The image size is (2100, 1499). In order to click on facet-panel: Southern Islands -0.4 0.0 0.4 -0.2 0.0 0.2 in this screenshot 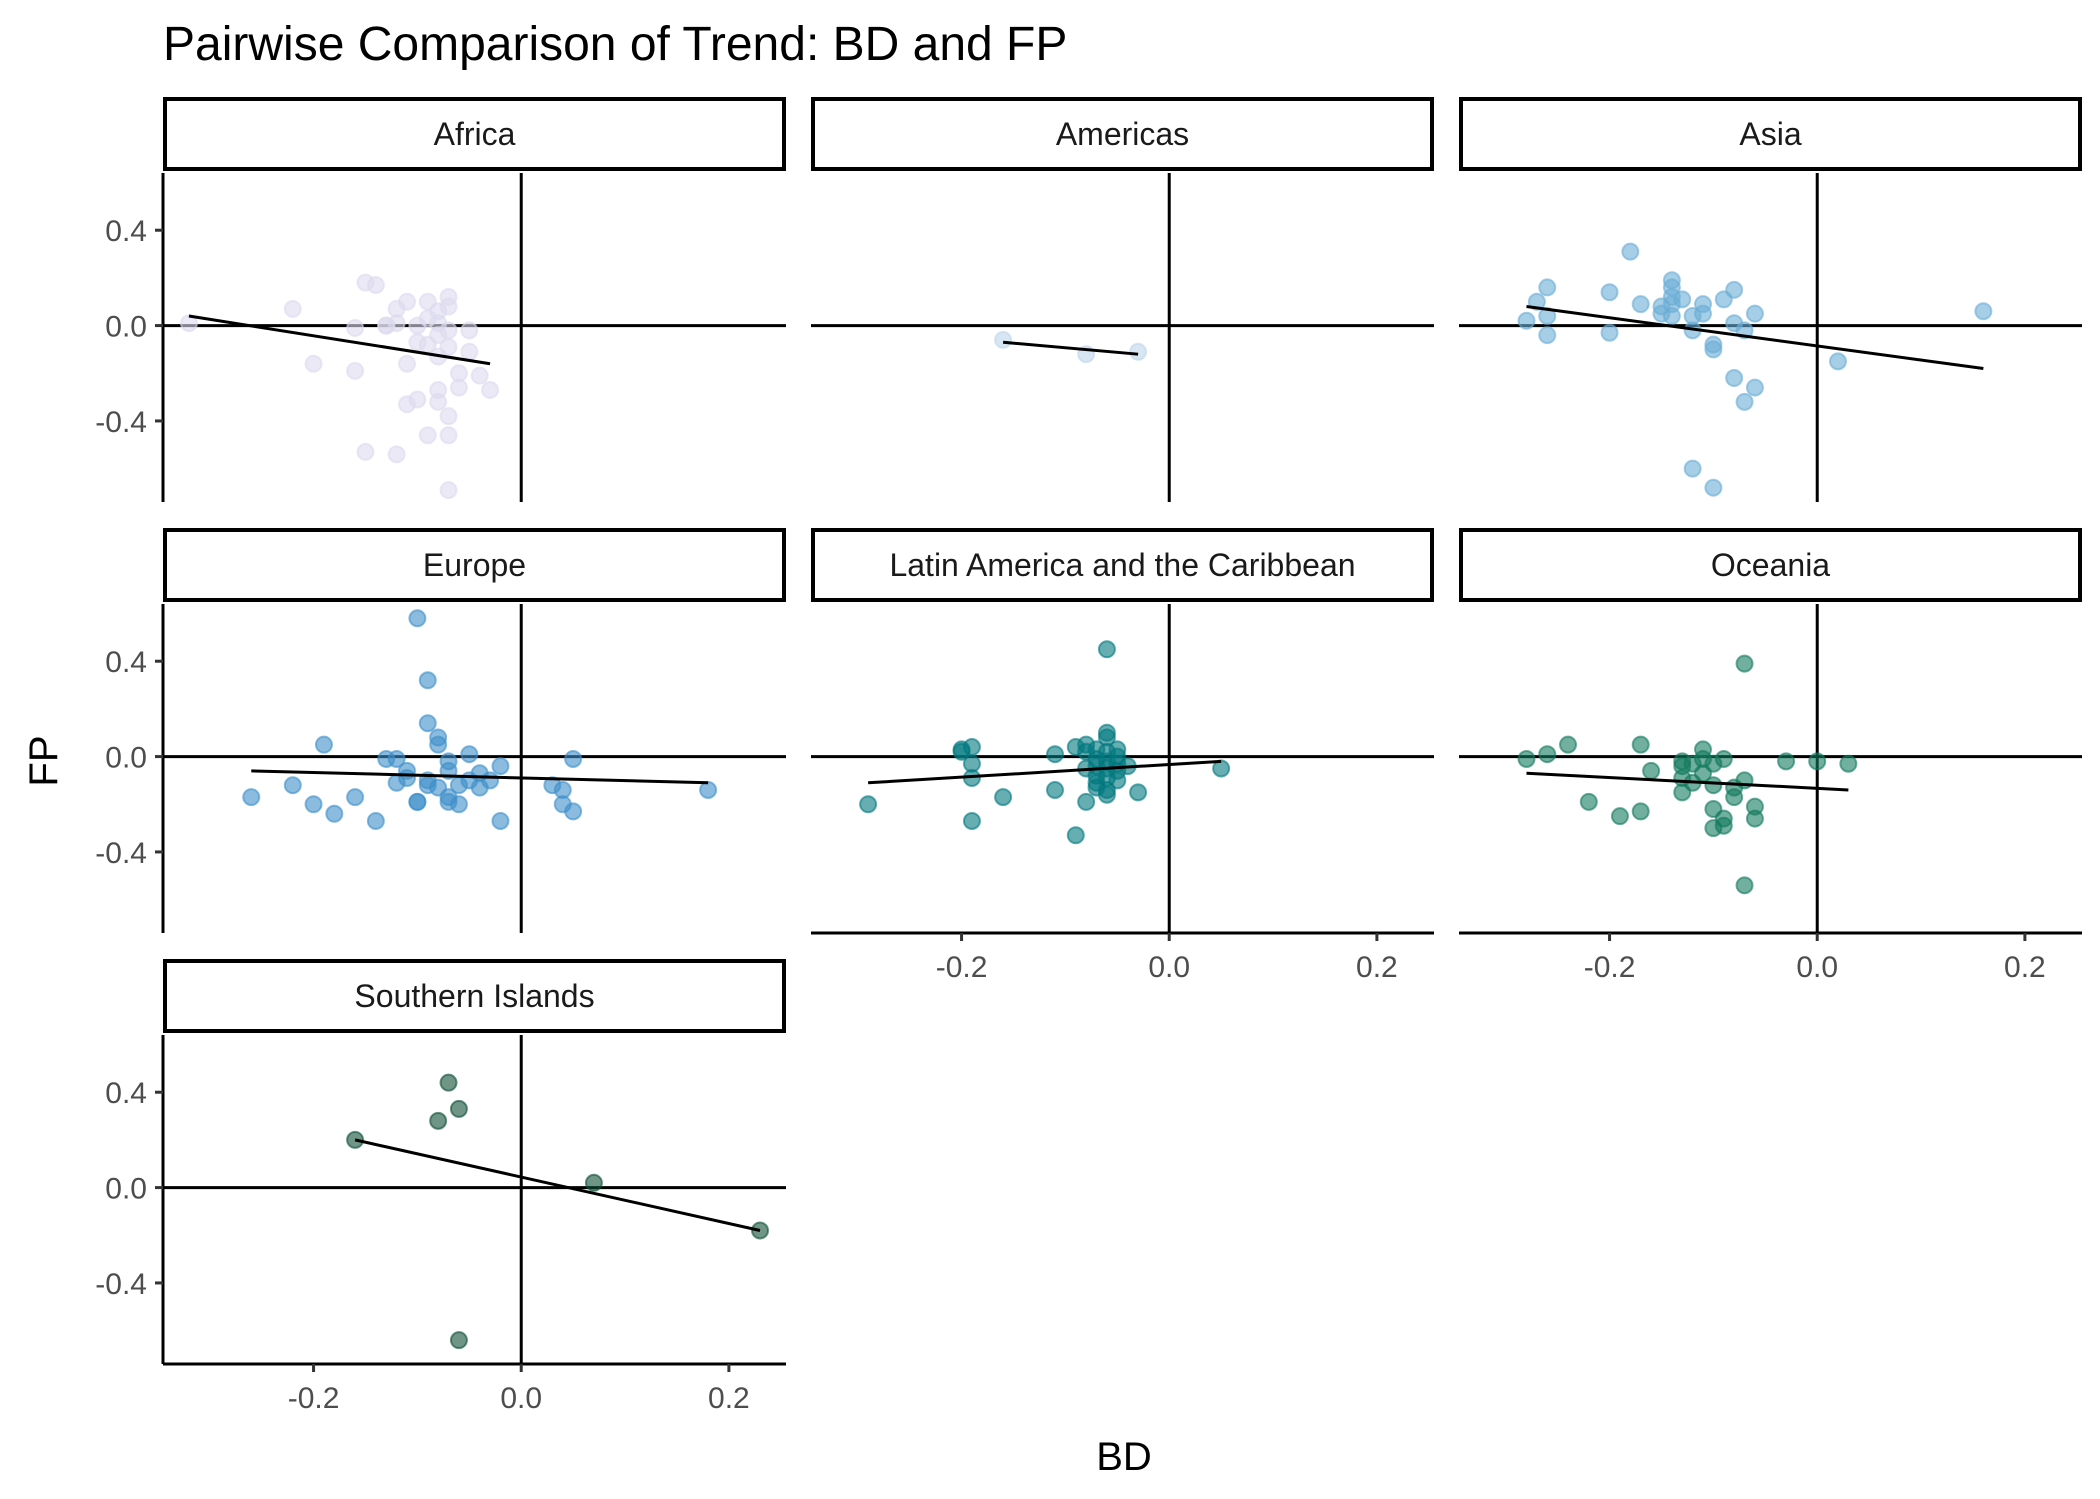, I will do `click(440, 1187)`.